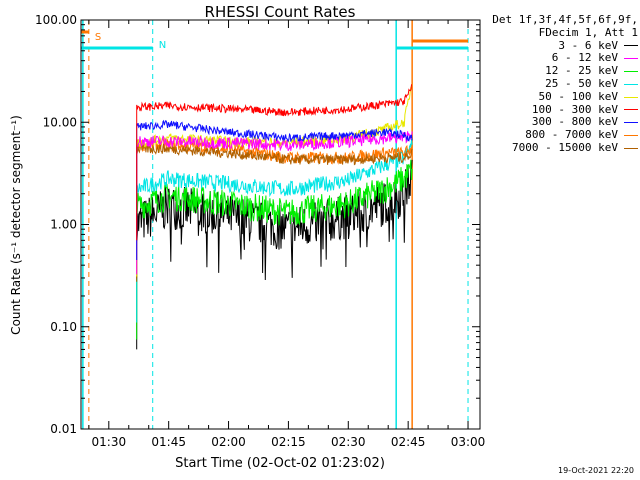 This screenshot has width=640, height=480. I want to click on series-line-7000-15000-kev, so click(274, 212).